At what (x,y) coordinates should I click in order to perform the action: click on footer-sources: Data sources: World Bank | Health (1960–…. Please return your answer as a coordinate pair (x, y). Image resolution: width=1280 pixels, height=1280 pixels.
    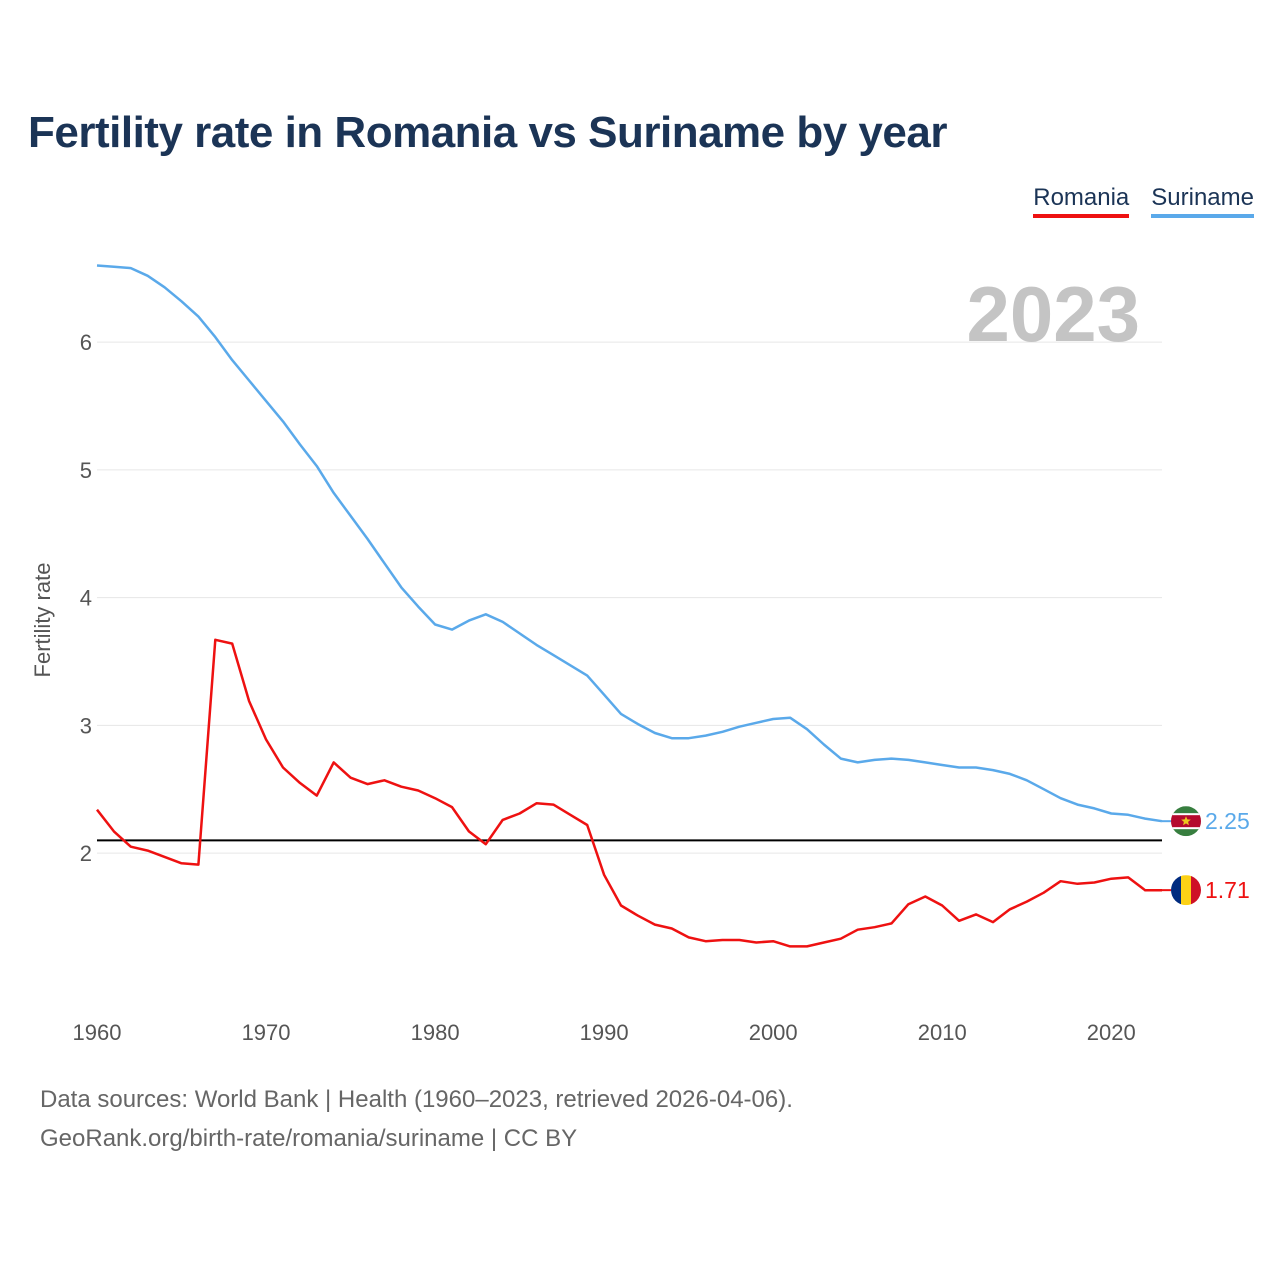
    Looking at the image, I should click on (416, 1099).